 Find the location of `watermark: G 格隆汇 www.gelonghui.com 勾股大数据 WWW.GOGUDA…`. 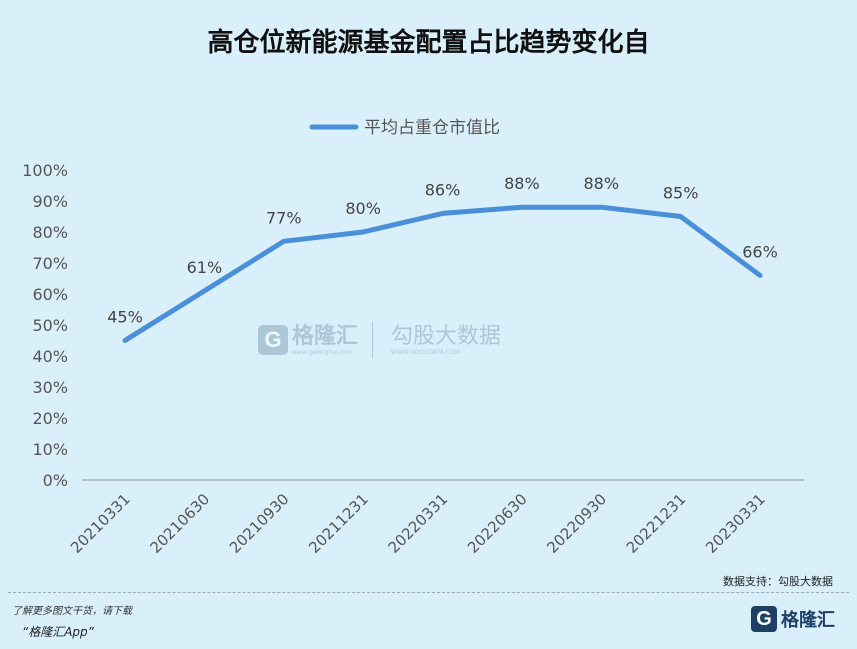

watermark: G 格隆汇 www.gelonghui.com 勾股大数据 WWW.GOGUDA… is located at coordinates (379, 340).